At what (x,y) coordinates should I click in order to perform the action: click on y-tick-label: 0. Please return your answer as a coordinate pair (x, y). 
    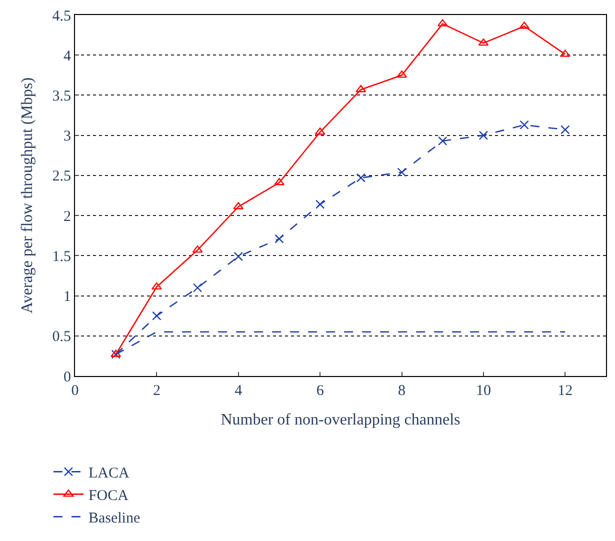
    Looking at the image, I should click on (67, 377).